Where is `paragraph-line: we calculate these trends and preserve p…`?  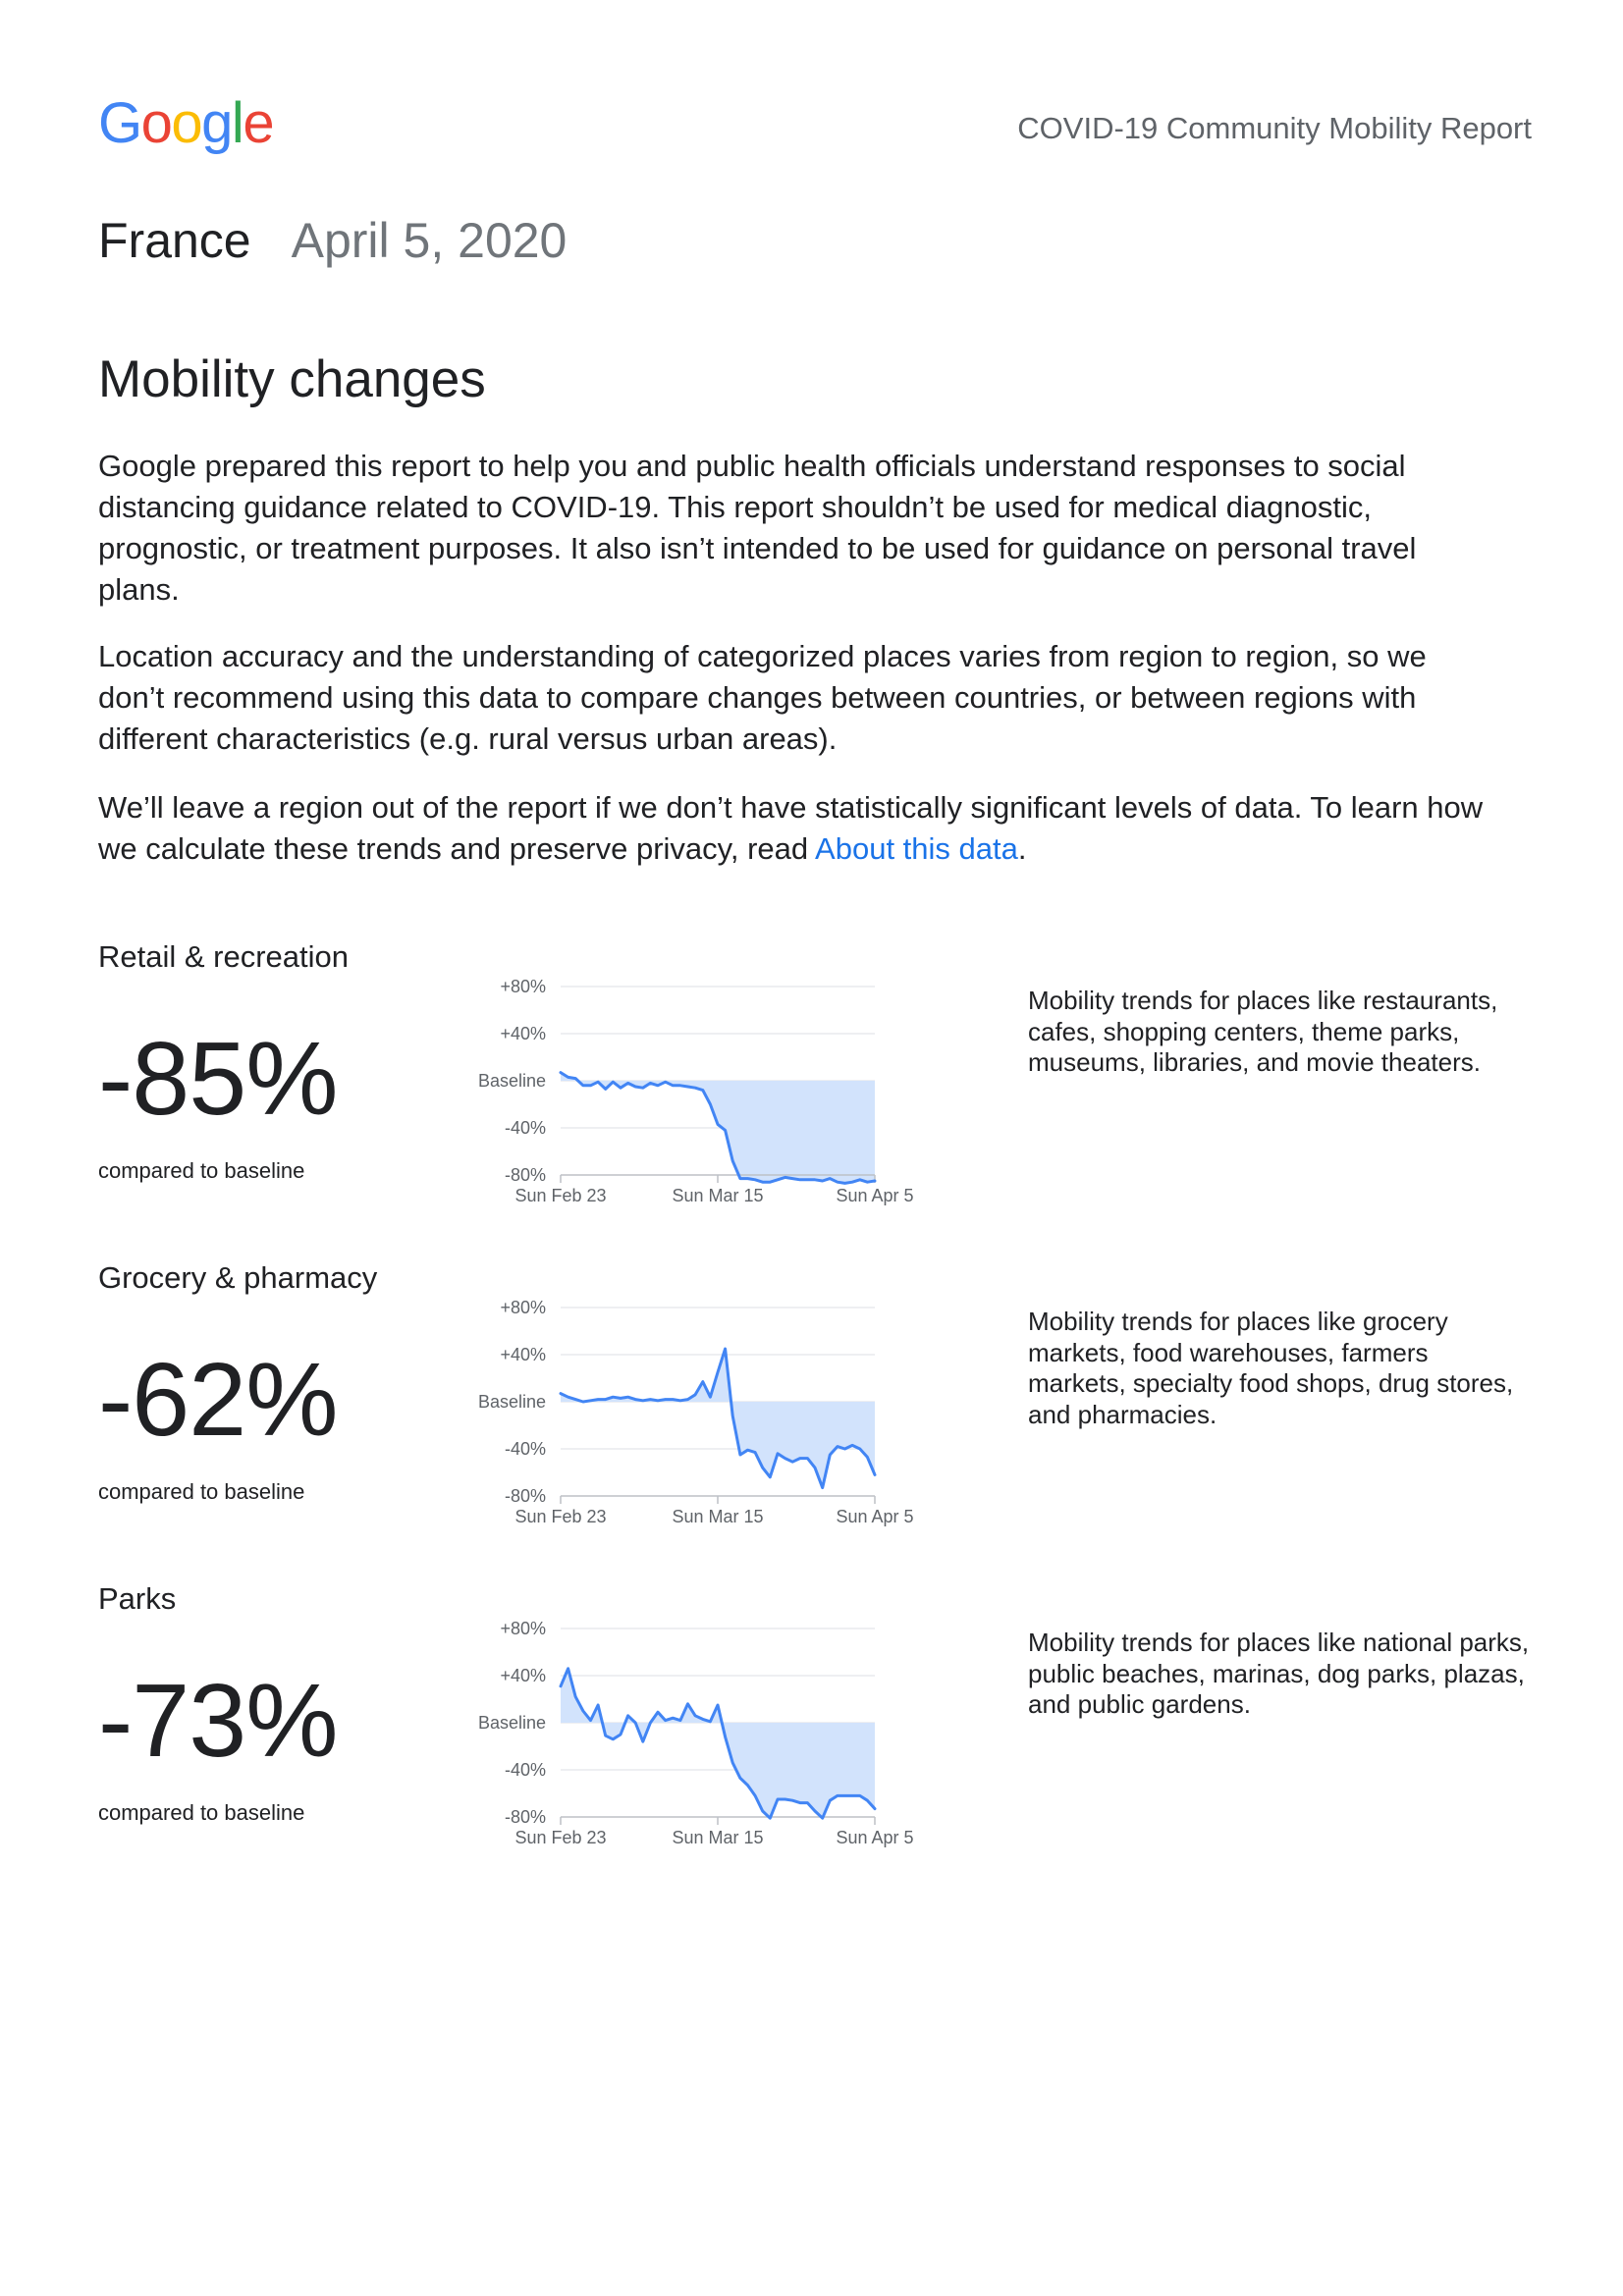
paragraph-line: we calculate these trends and preserve p… is located at coordinates (790, 849).